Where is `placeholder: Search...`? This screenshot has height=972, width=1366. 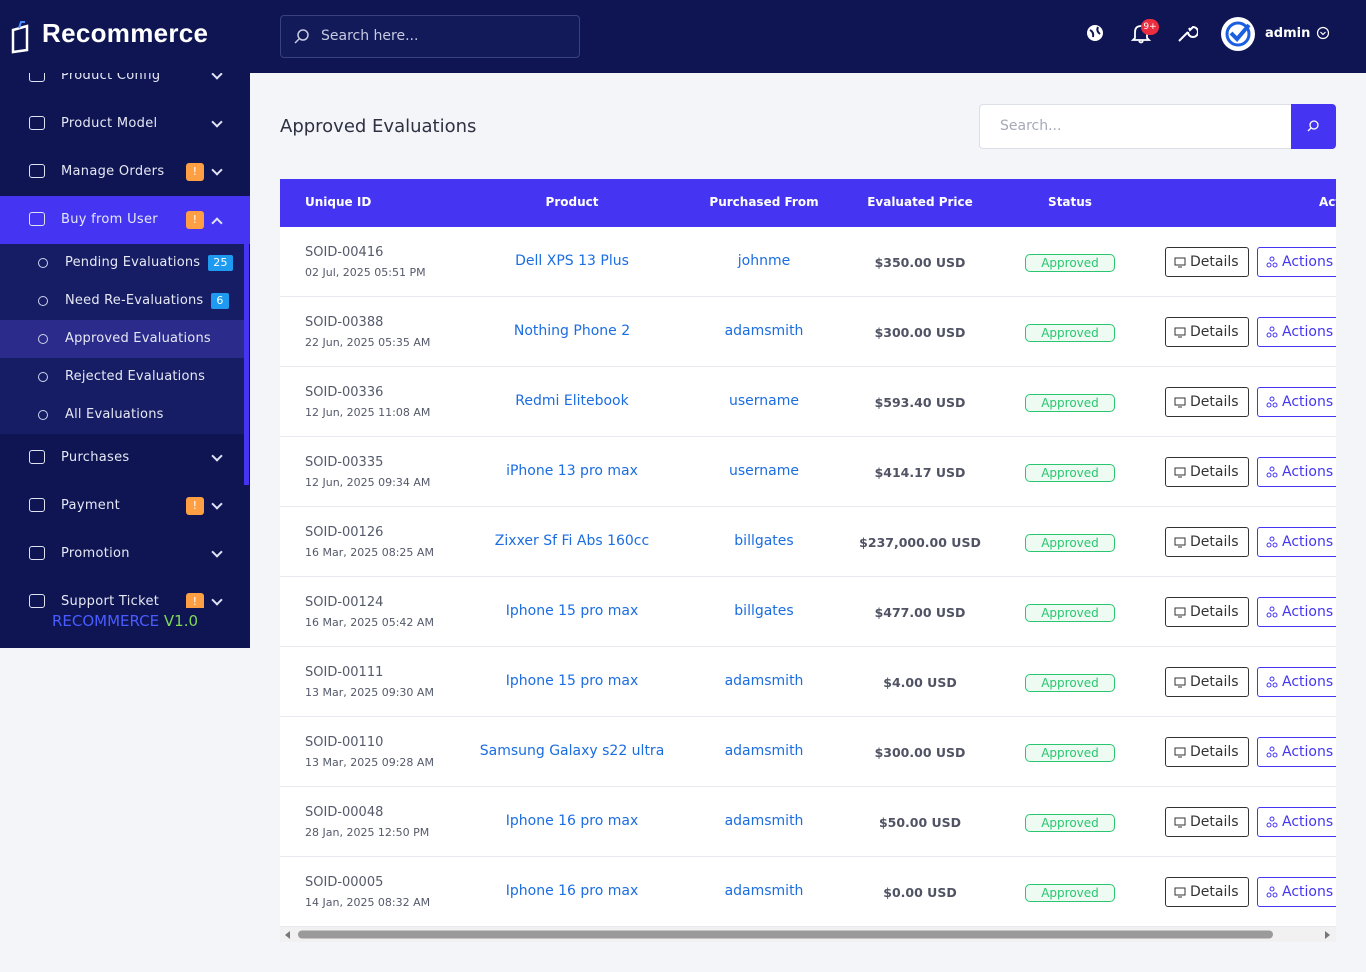
placeholder: Search... is located at coordinates (1031, 126).